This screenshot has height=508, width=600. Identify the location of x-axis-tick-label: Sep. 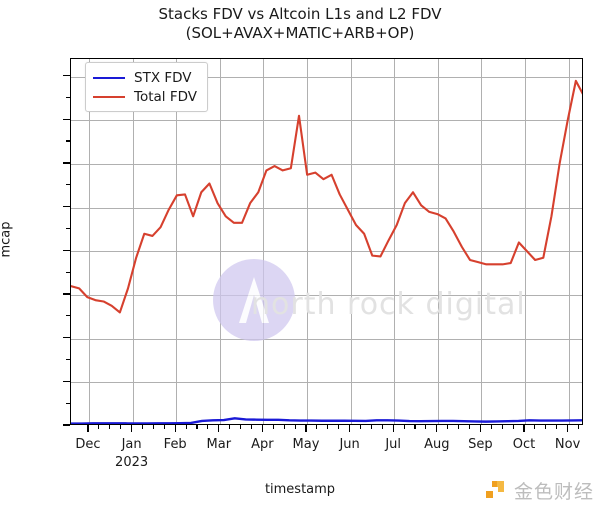
(480, 444).